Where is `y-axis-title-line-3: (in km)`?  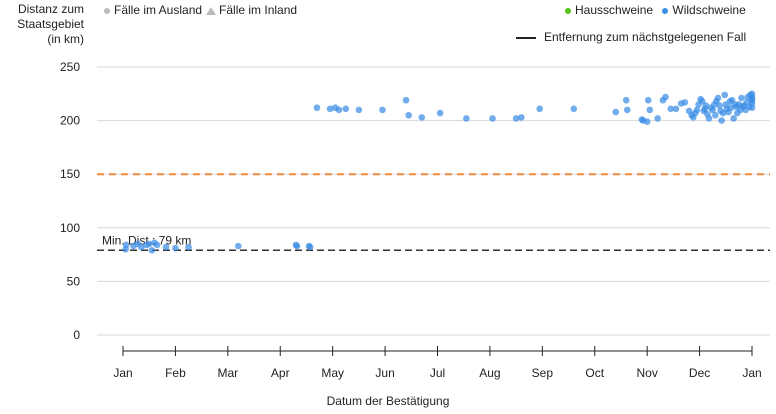
y-axis-title-line-3: (in km) is located at coordinates (65, 39).